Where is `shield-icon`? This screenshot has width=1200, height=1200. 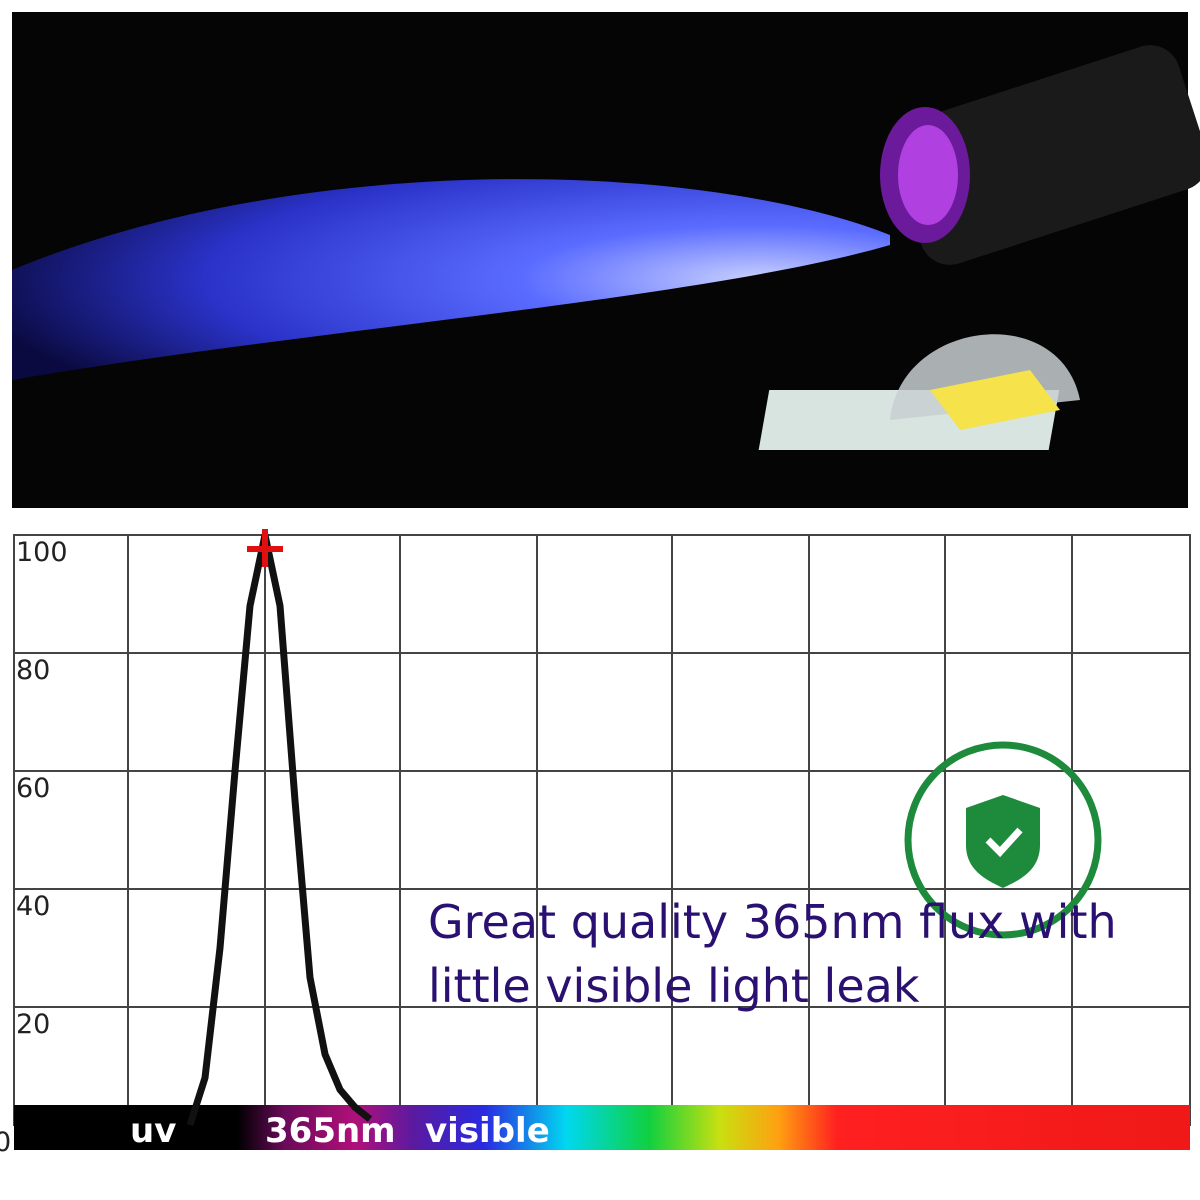 shield-icon is located at coordinates (1003, 841).